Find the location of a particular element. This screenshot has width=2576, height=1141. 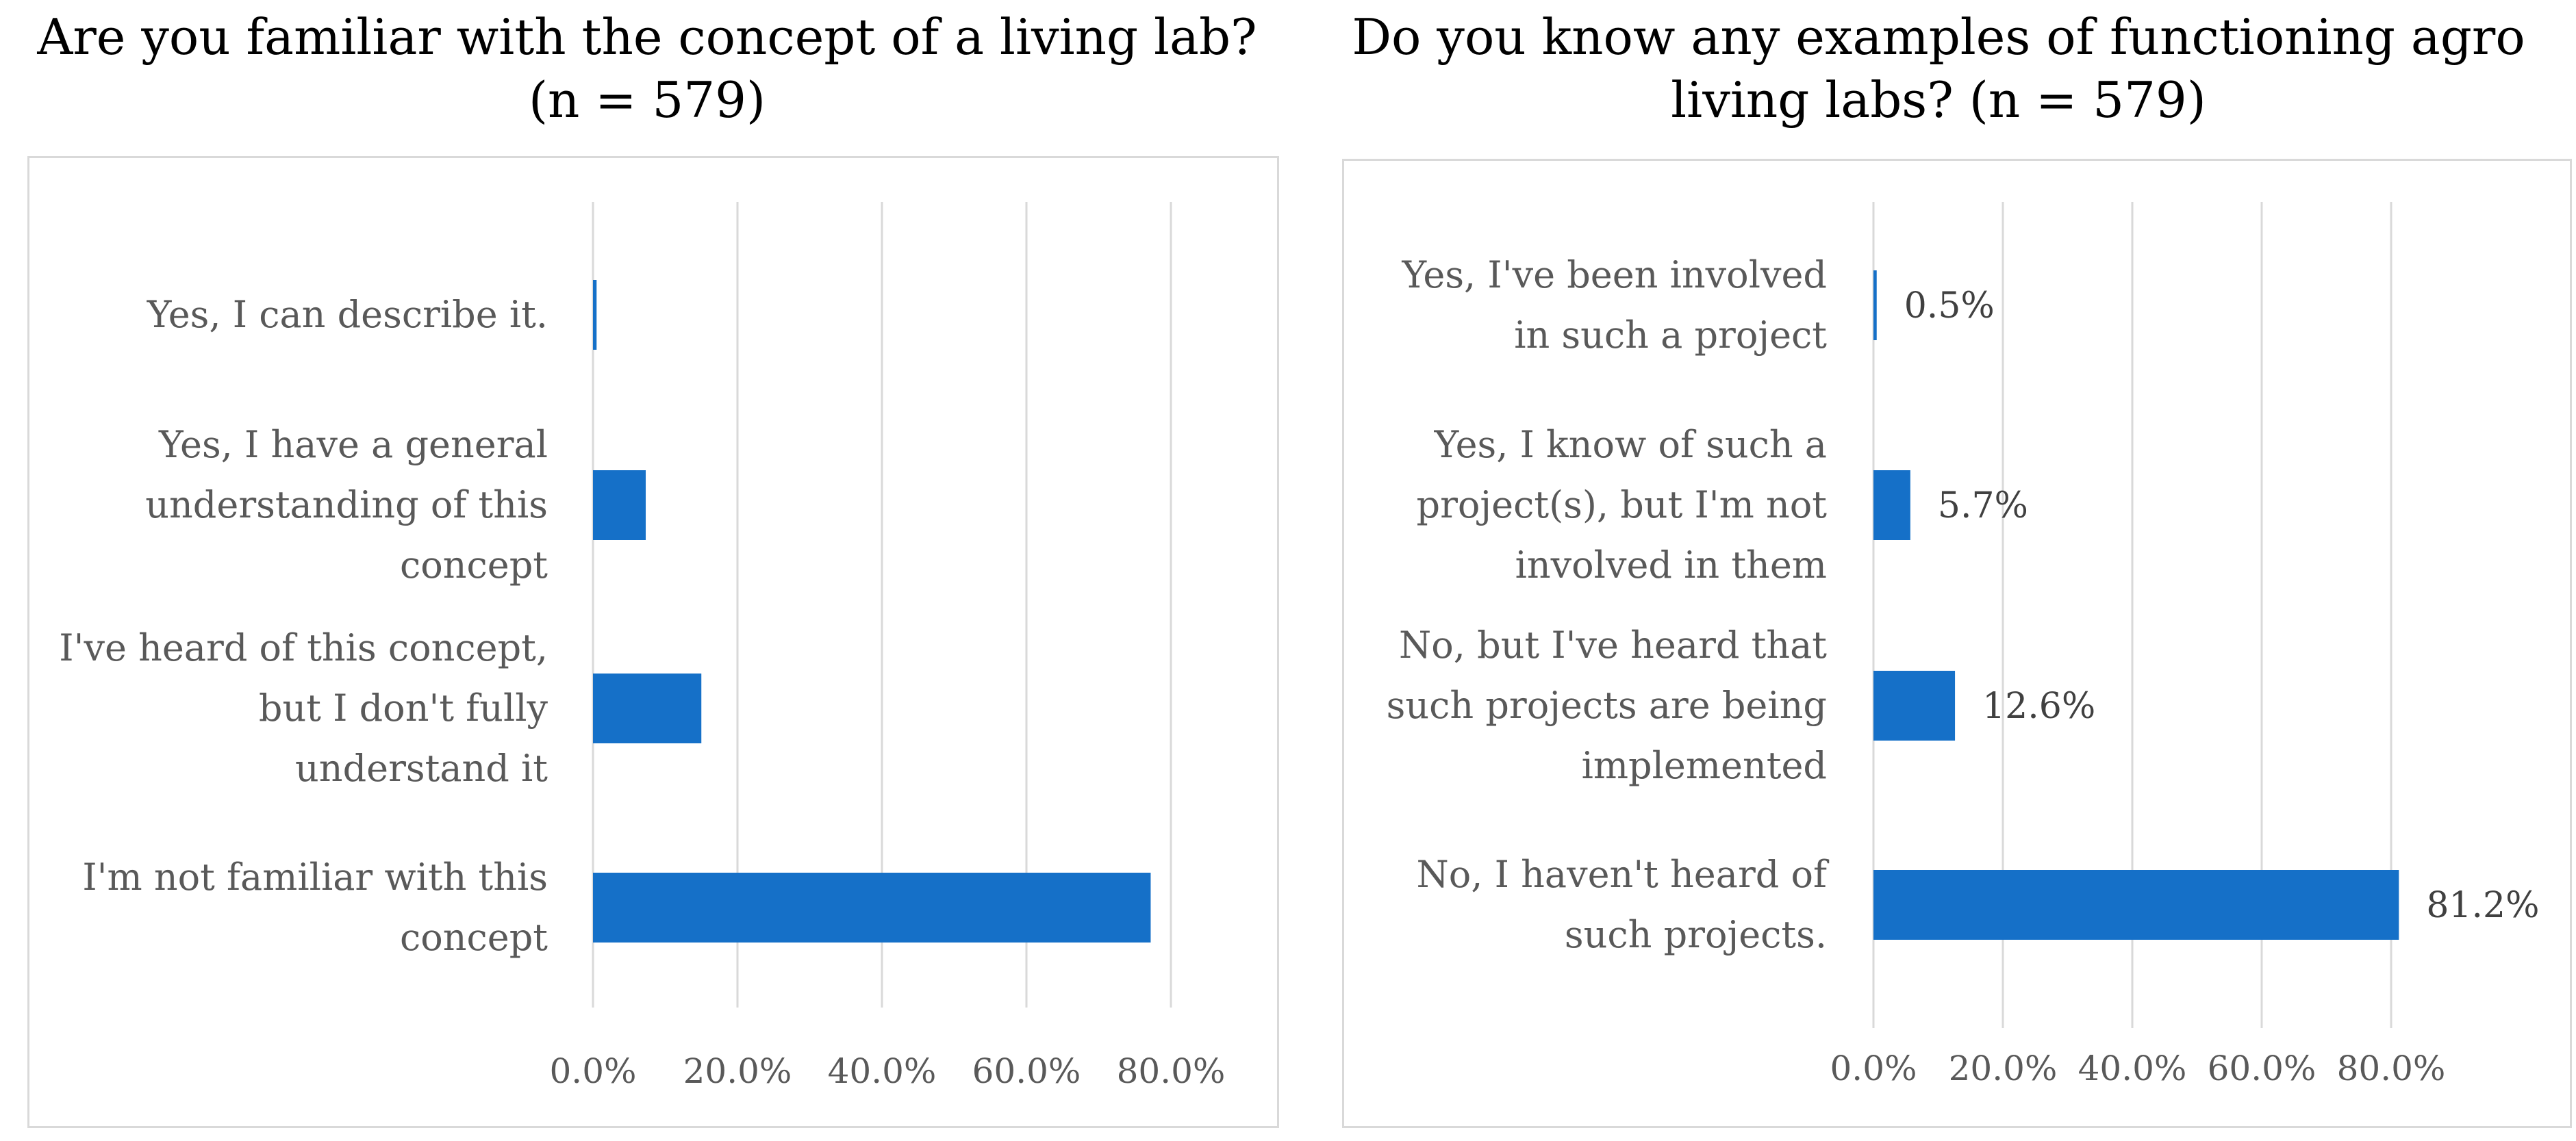

chart1-title-line2: (n = 579) is located at coordinates (647, 100).